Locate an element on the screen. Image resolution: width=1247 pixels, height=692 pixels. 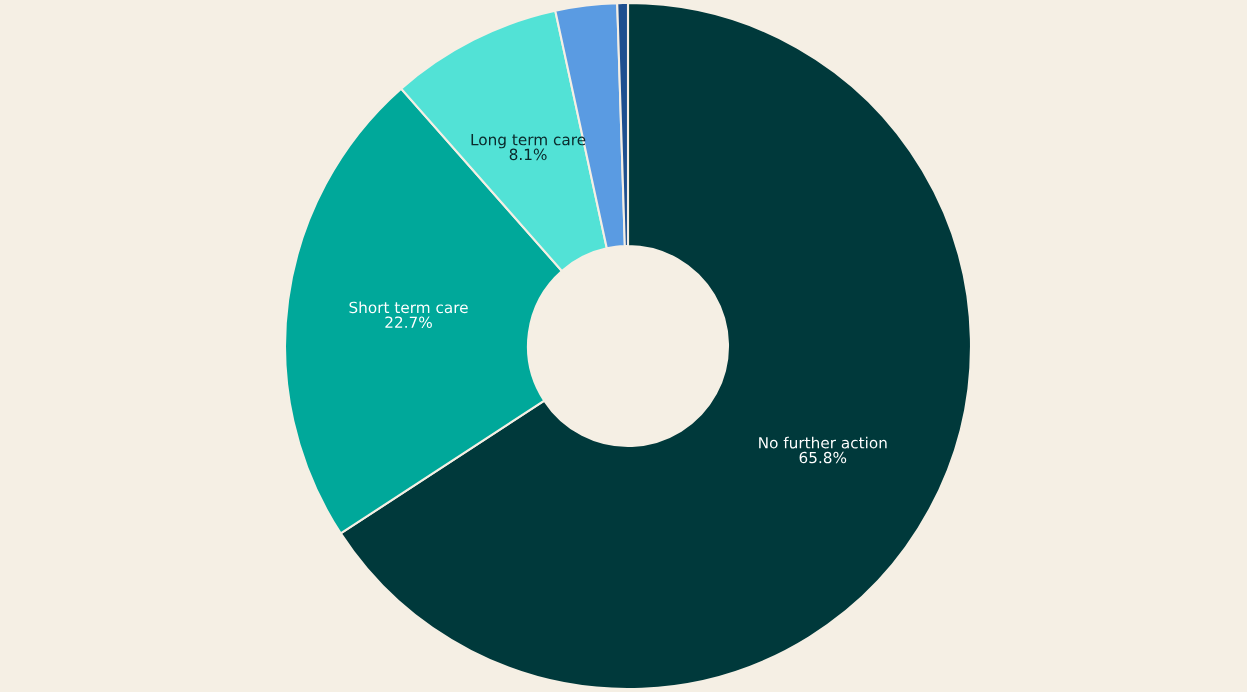
data-label: 22.7% is located at coordinates (408, 322).